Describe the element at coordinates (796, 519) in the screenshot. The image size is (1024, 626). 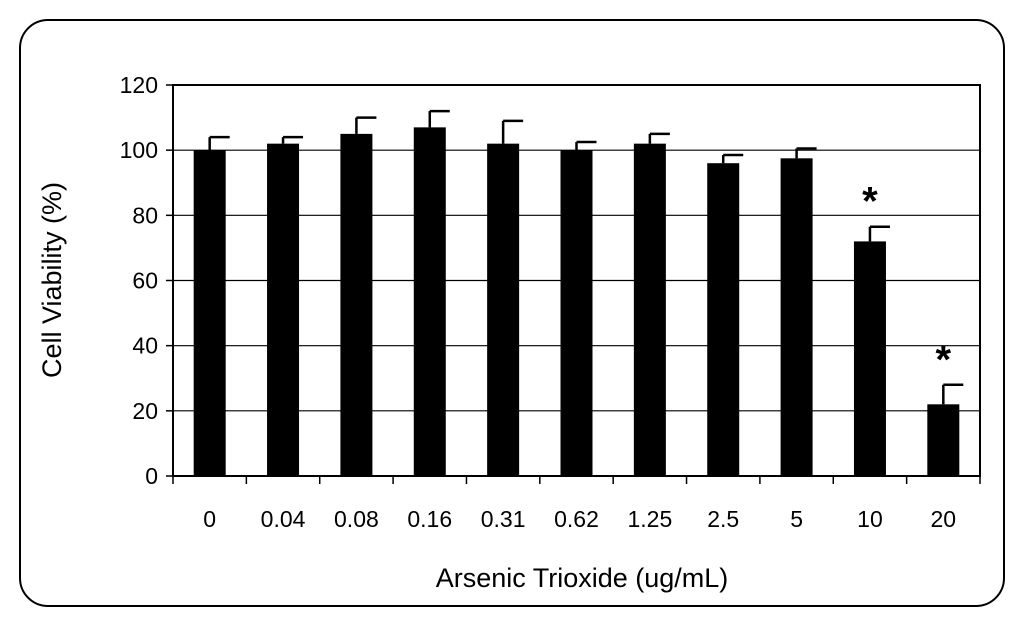
I see `x-tick-label: 5` at that location.